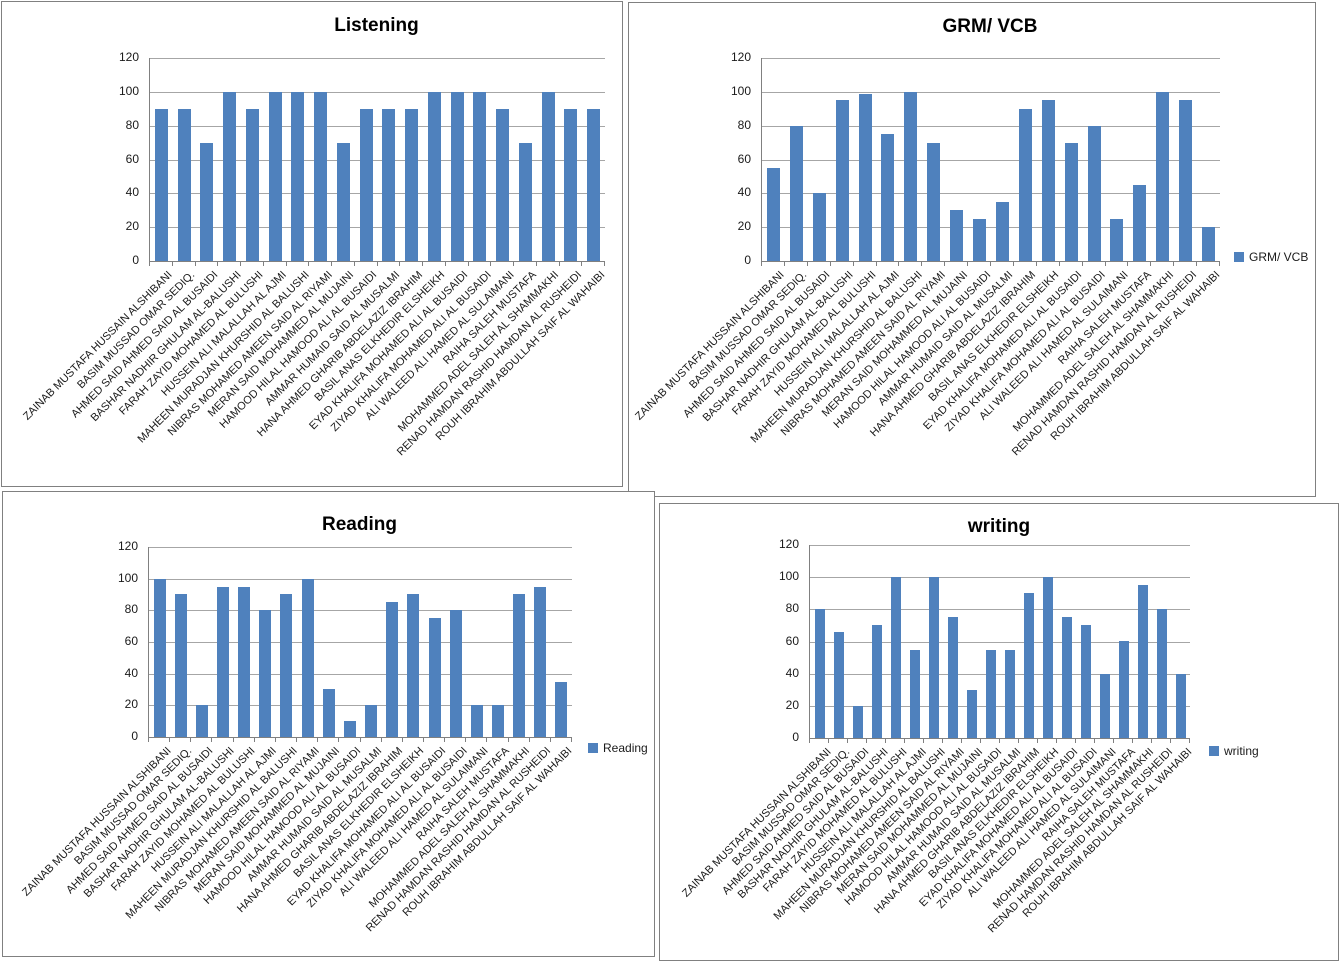 Image resolution: width=1339 pixels, height=965 pixels. I want to click on y-axis-label: 60, so click(132, 159).